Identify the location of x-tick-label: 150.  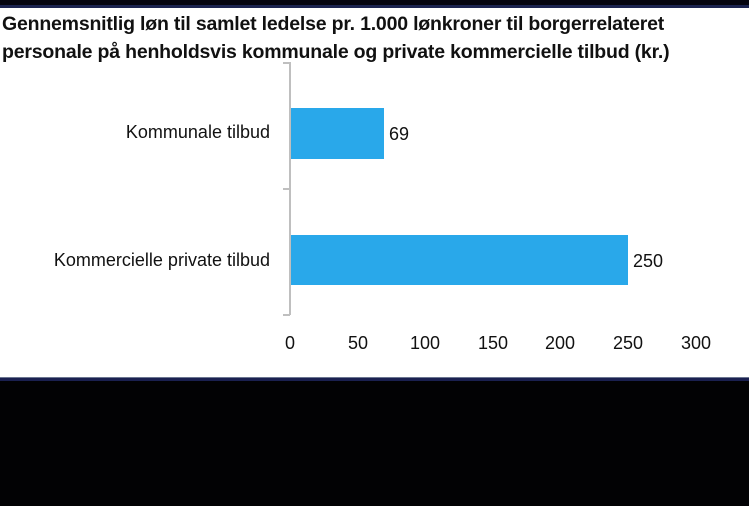
(493, 343).